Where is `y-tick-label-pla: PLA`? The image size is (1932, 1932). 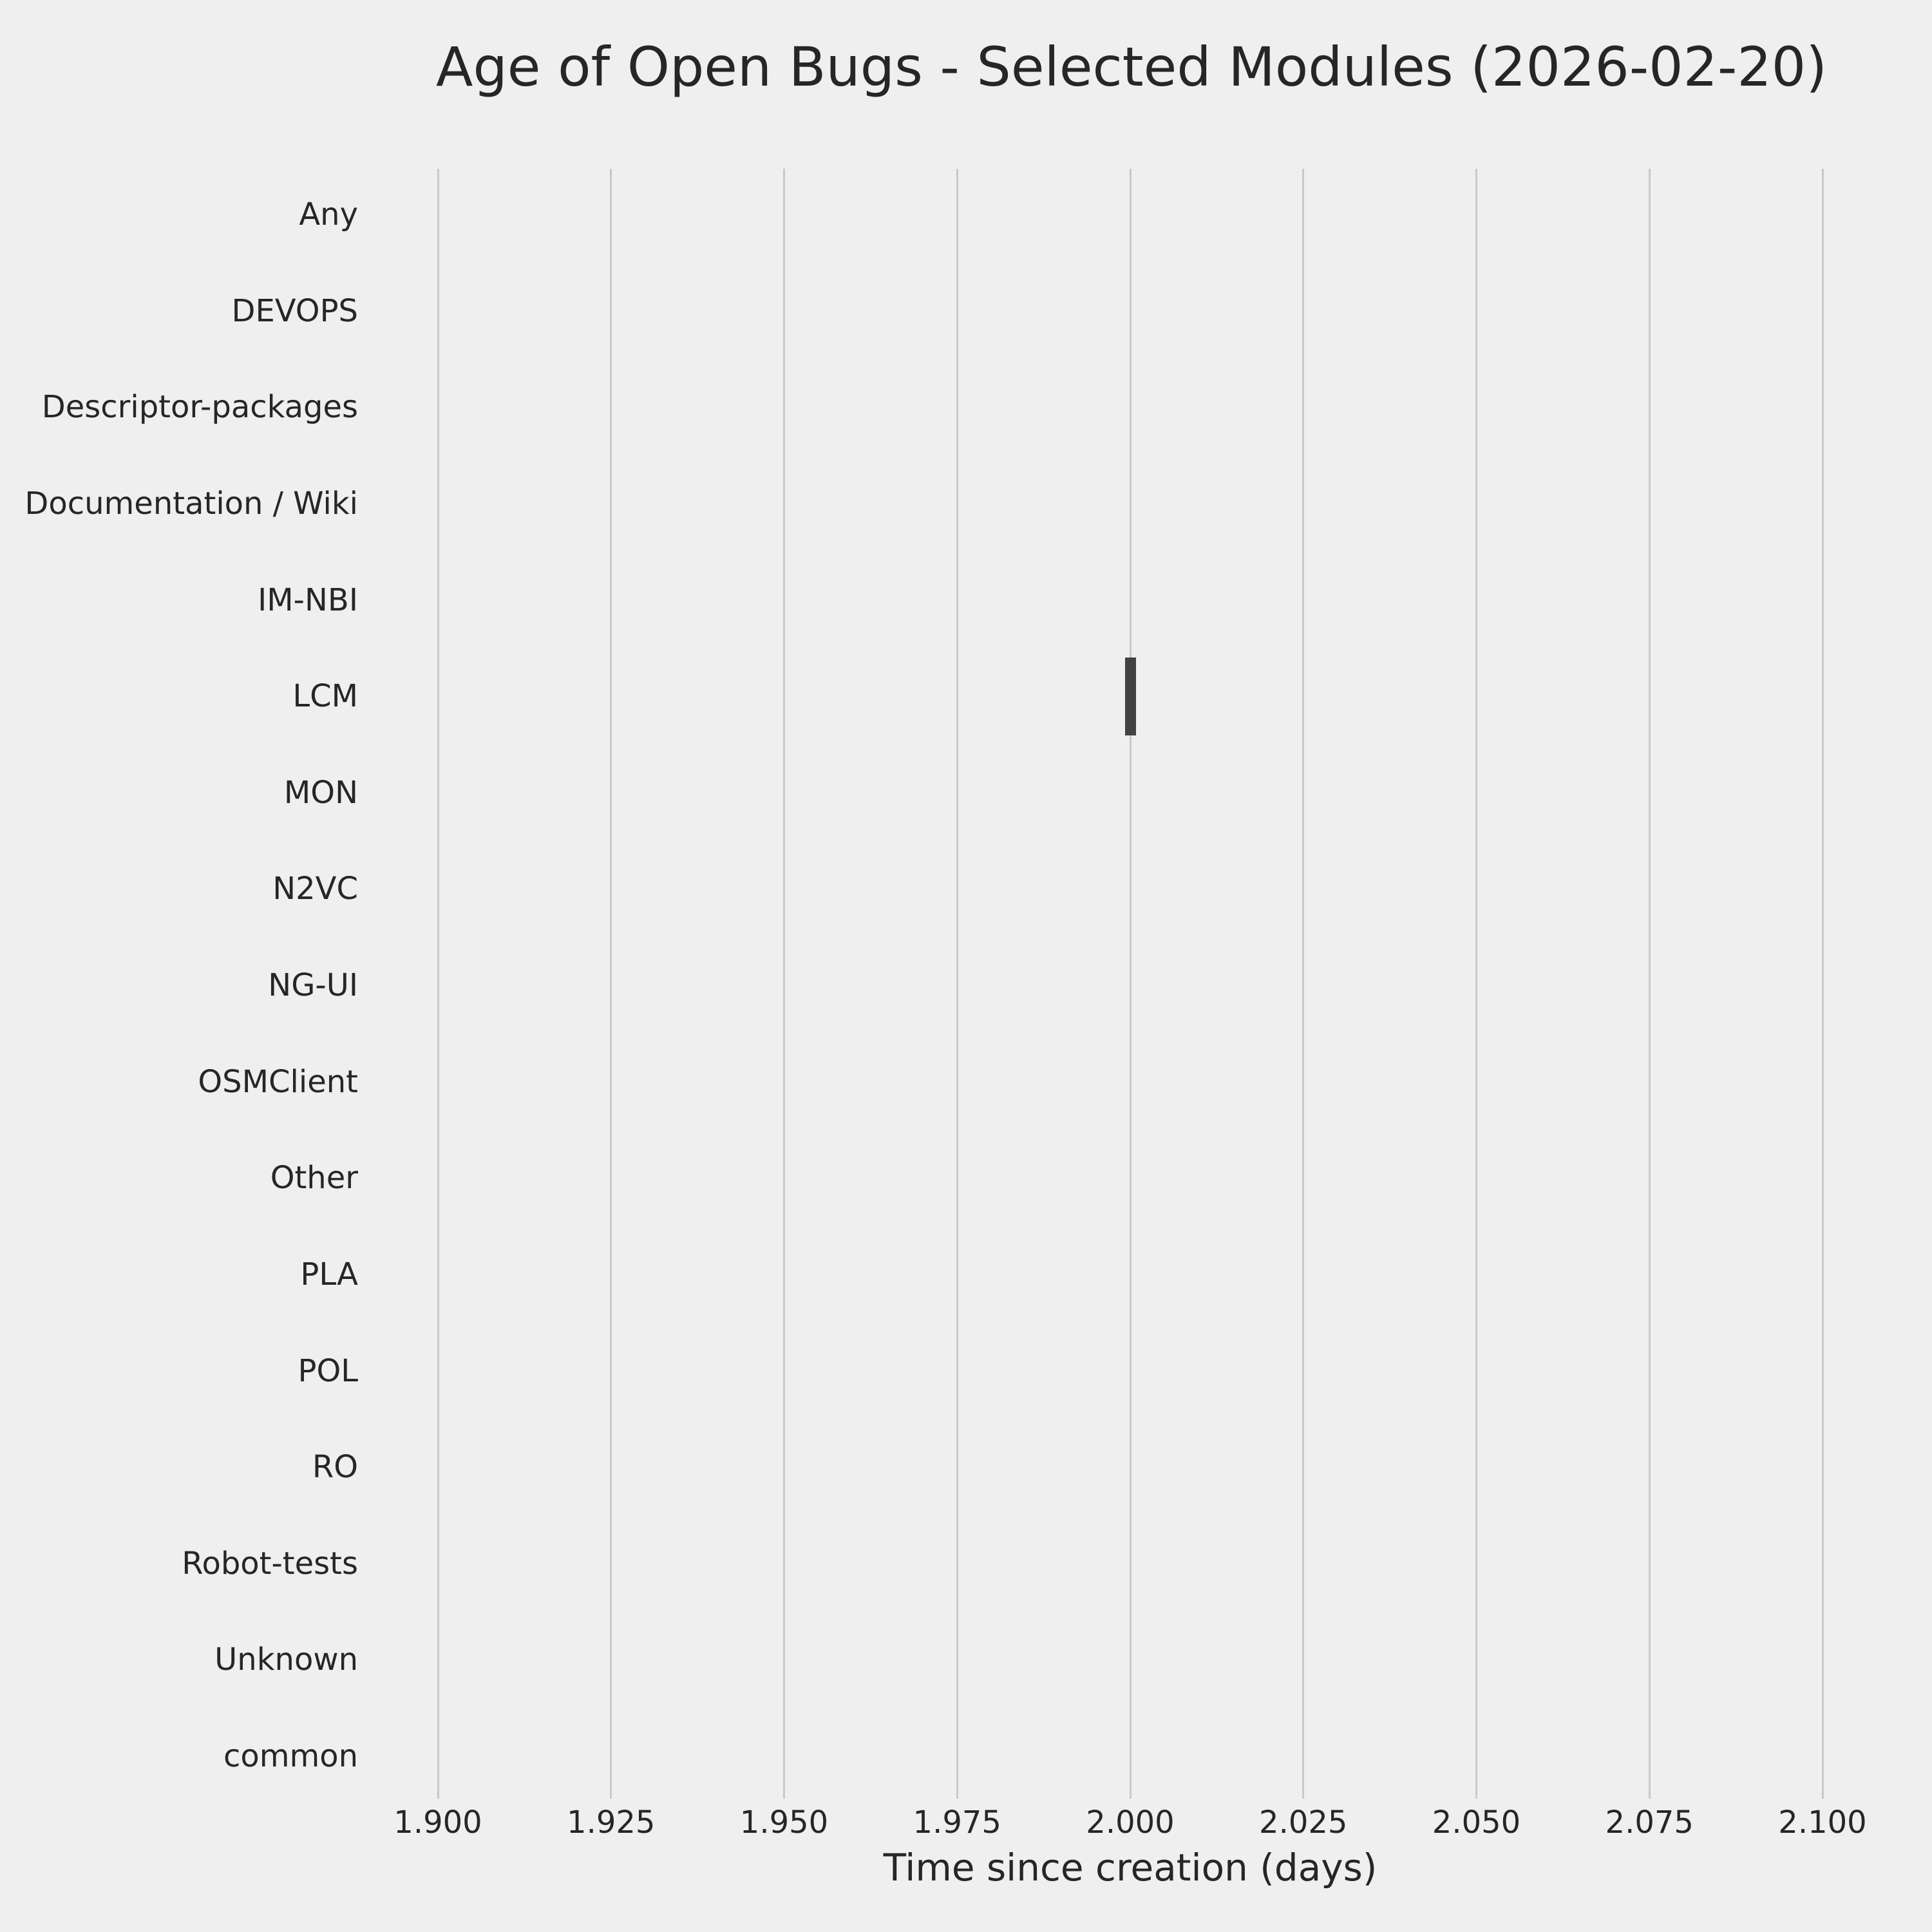 y-tick-label-pla: PLA is located at coordinates (329, 1274).